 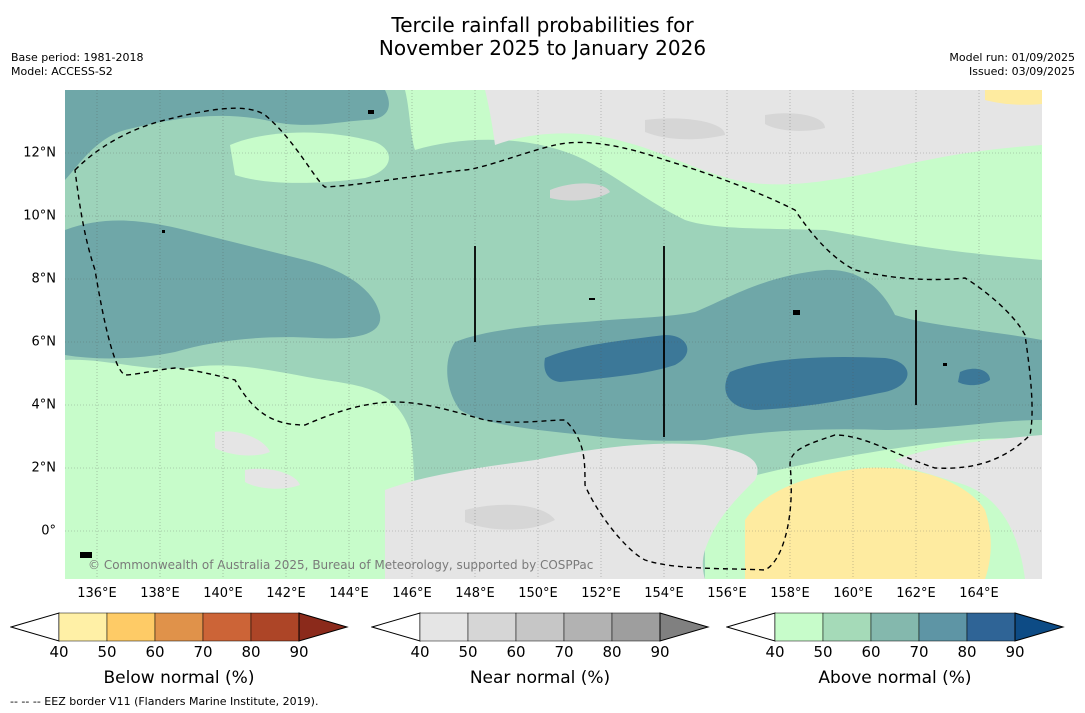 What do you see at coordinates (203, 652) in the screenshot?
I see `below-tick-70: 70` at bounding box center [203, 652].